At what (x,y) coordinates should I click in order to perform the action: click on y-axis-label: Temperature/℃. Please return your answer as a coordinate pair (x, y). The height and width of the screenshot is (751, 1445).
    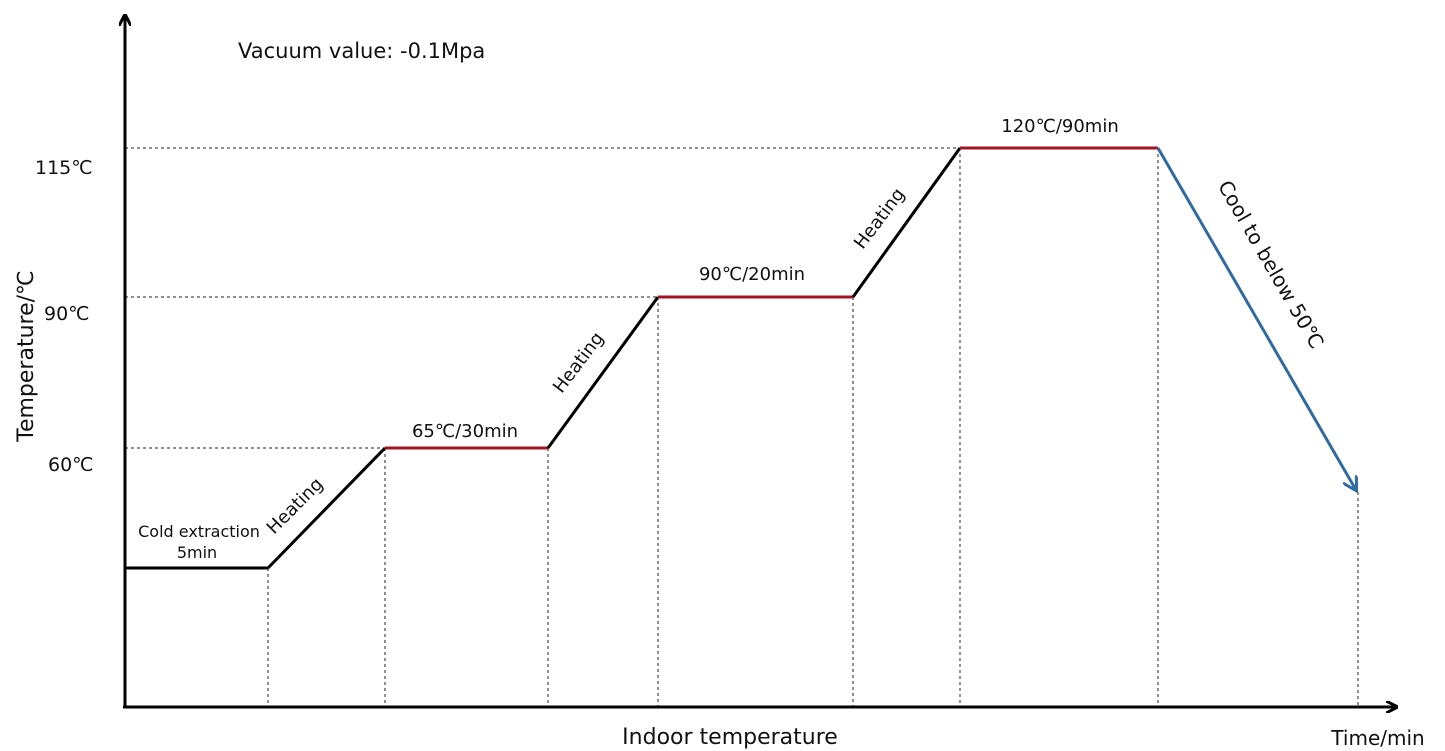
    Looking at the image, I should click on (26, 356).